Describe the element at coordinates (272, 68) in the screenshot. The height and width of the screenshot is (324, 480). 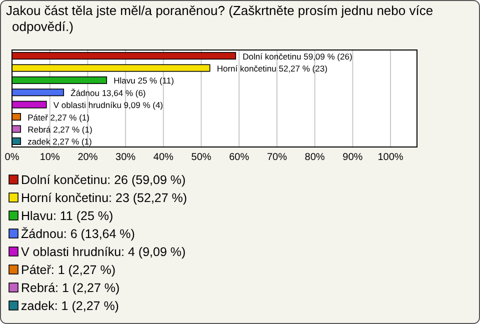
I see `data-label: Horní končetinu 52,27 % (23)` at that location.